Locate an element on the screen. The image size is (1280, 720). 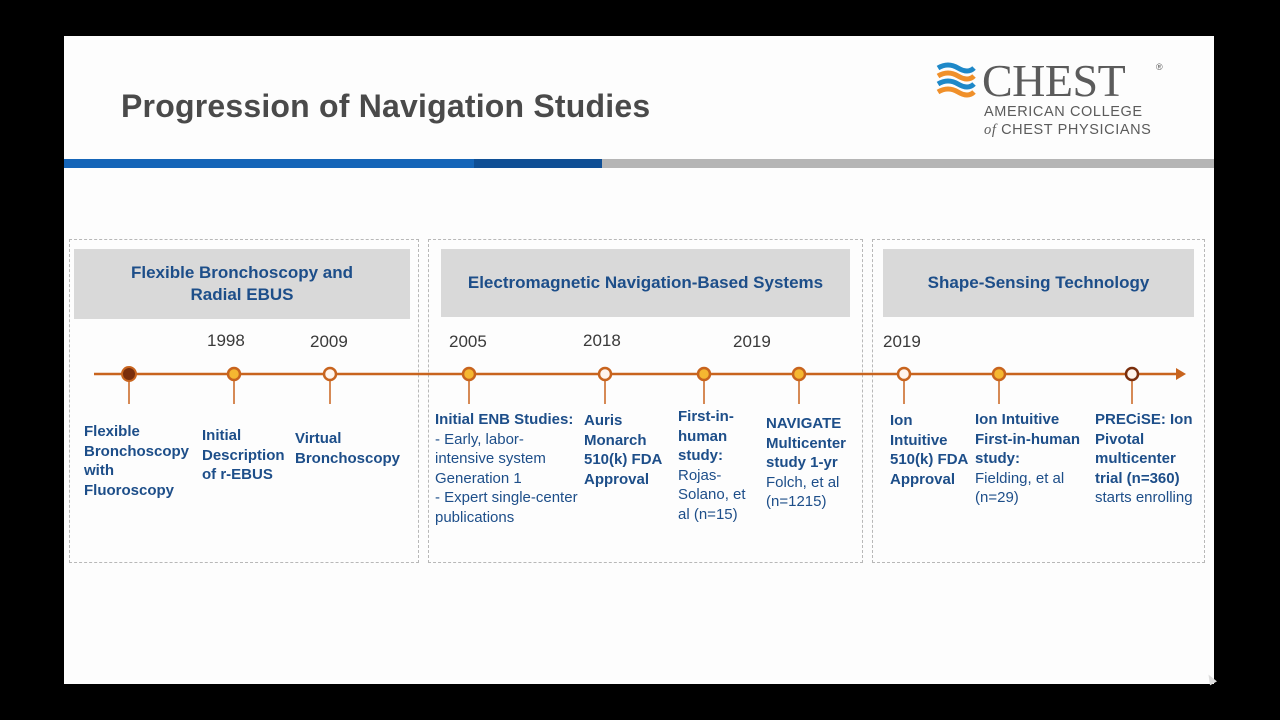
section-header-bronchoscopy: Flexible Bronchoscopy and Radial EBUS is located at coordinates (242, 284).